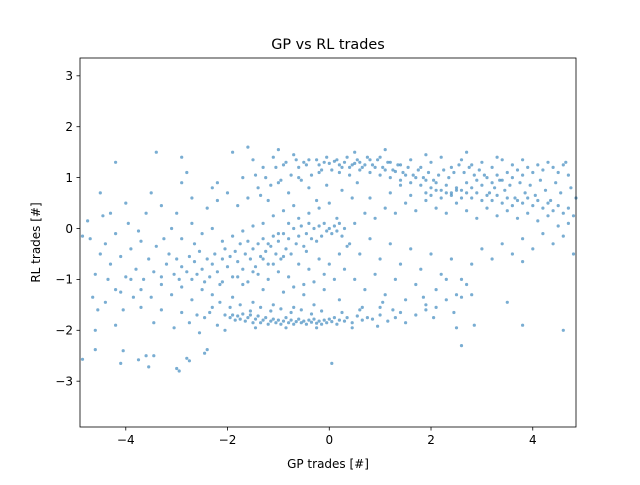 The image size is (640, 485). What do you see at coordinates (64, 280) in the screenshot?
I see `y-tick-label: −1` at bounding box center [64, 280].